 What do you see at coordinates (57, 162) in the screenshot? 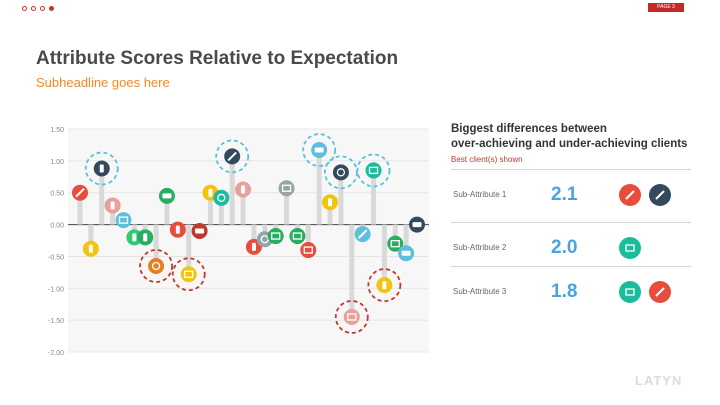
I see `y-tick-label: 1.00` at bounding box center [57, 162].